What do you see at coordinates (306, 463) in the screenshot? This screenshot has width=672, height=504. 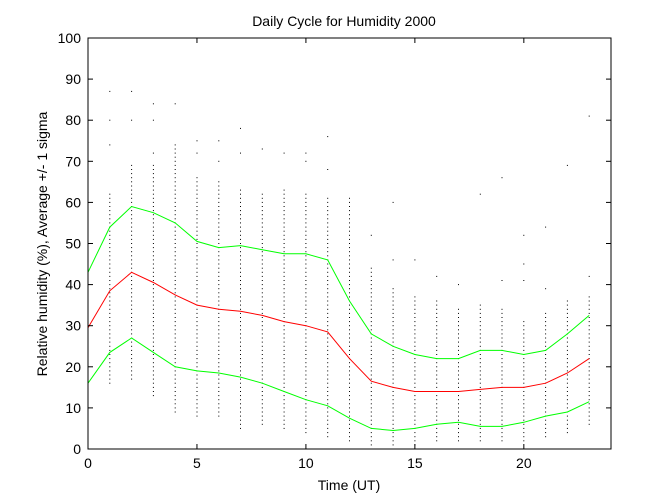 I see `x-tick-label: 10` at bounding box center [306, 463].